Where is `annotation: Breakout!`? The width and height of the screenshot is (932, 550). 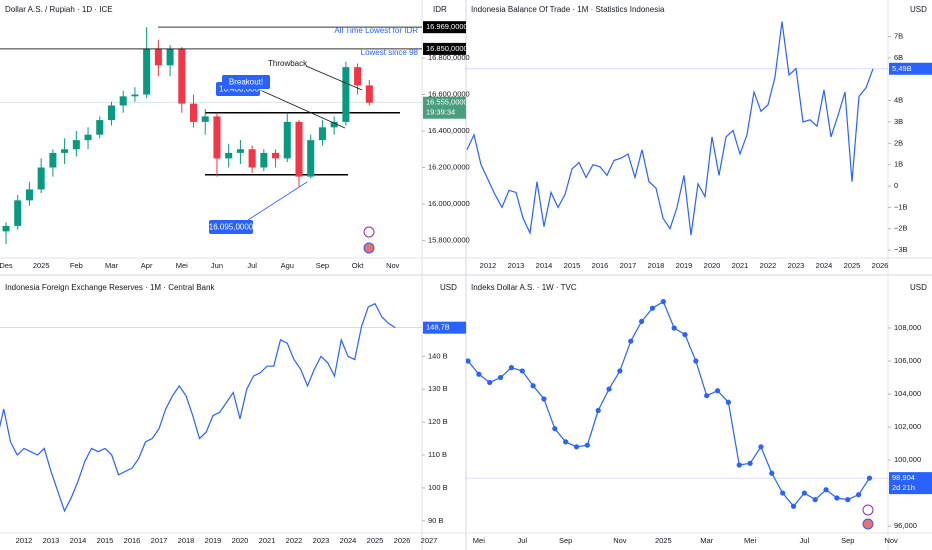
annotation: Breakout! is located at coordinates (246, 82).